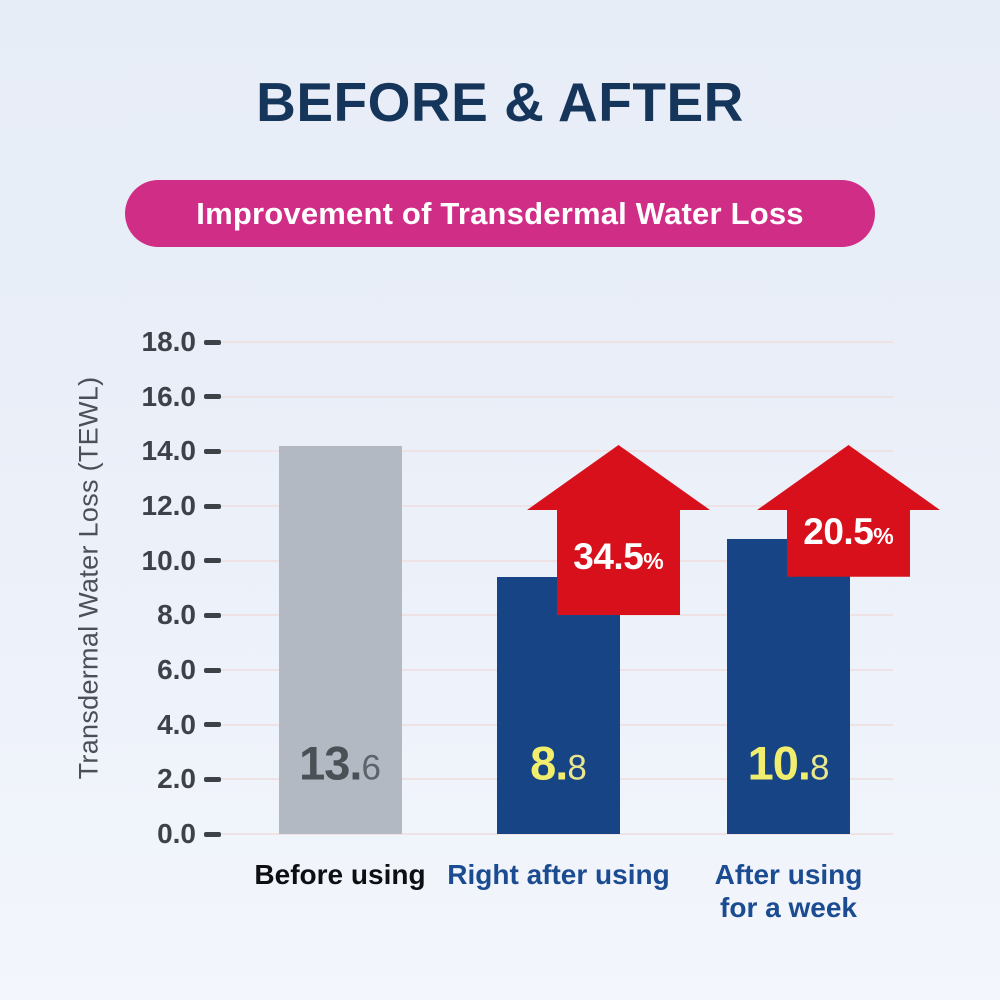 Image resolution: width=1000 pixels, height=1000 pixels. Describe the element at coordinates (176, 833) in the screenshot. I see `y-tick-label: 0.0` at that location.